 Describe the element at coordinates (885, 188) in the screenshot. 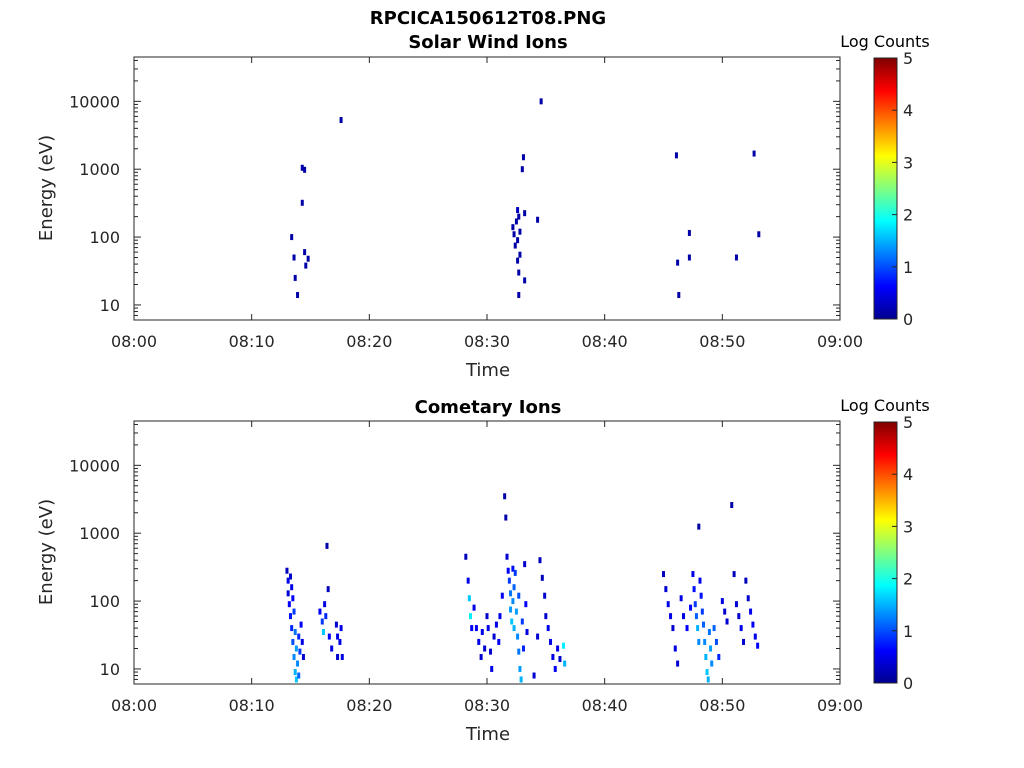

I see `solar-wind-colorbar-gradient` at that location.